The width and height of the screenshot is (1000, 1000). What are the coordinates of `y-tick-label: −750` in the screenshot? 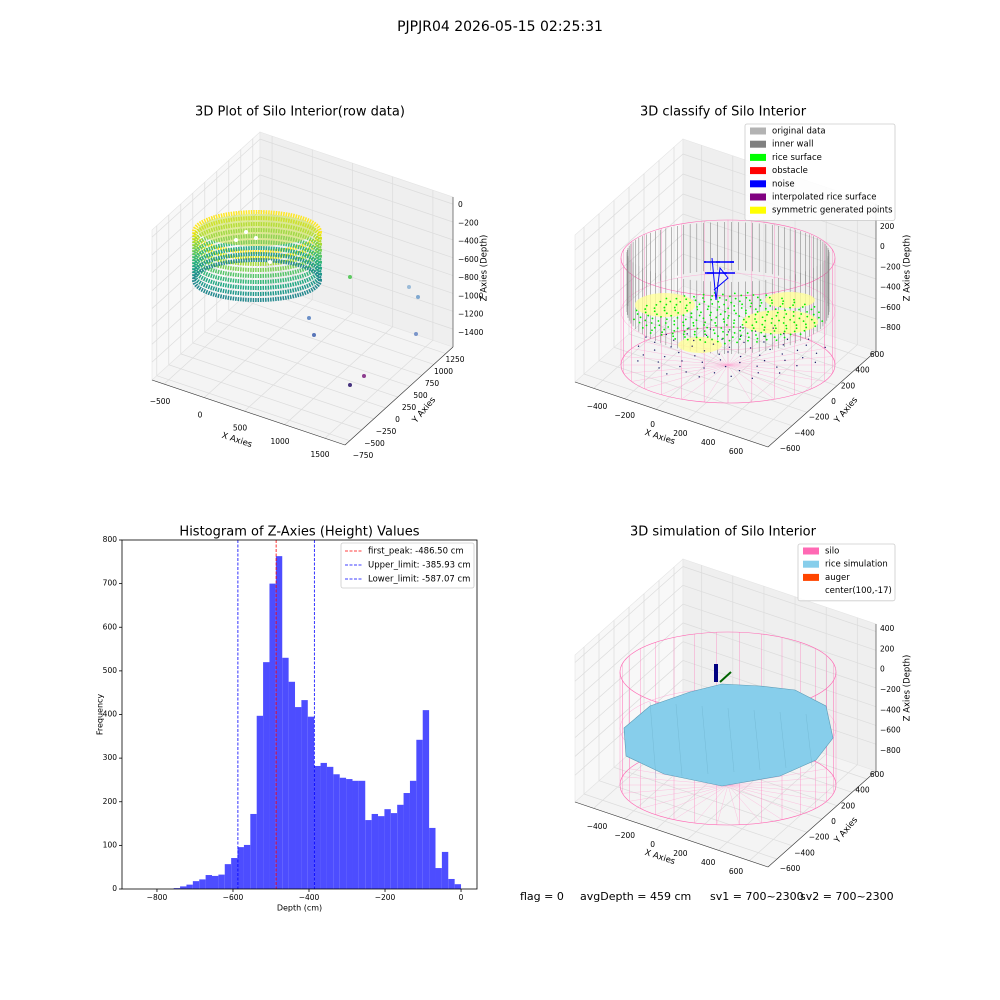 It's located at (363, 455).